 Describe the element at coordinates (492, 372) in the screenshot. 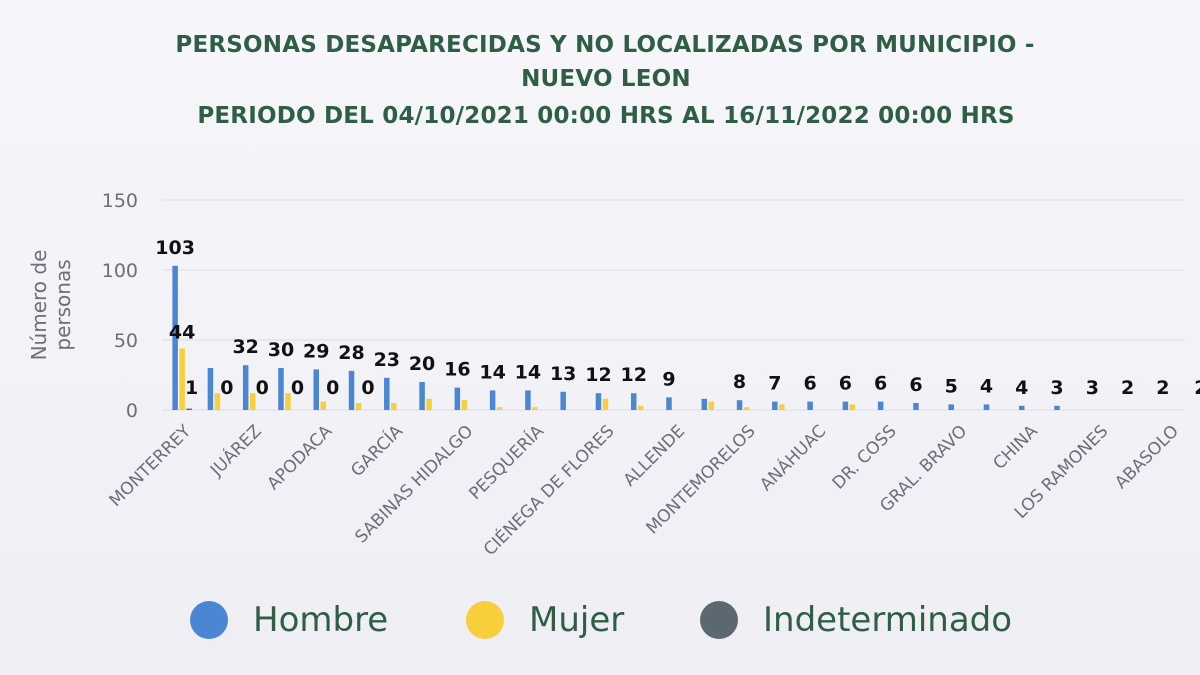

I see `data-label-15: 14` at that location.